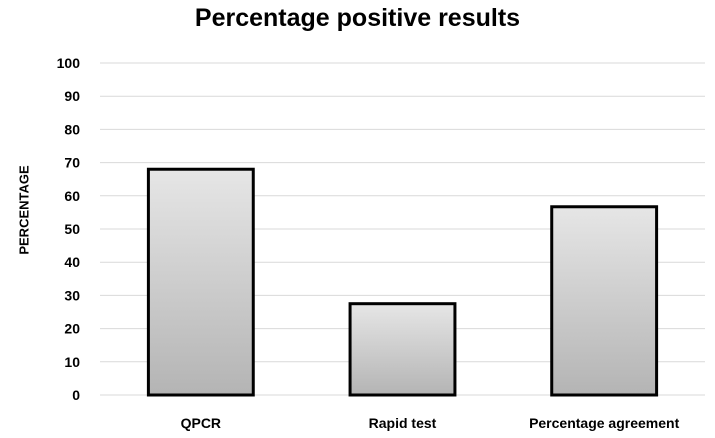 Image resolution: width=715 pixels, height=438 pixels. What do you see at coordinates (72, 229) in the screenshot?
I see `y-tick-label: 50` at bounding box center [72, 229].